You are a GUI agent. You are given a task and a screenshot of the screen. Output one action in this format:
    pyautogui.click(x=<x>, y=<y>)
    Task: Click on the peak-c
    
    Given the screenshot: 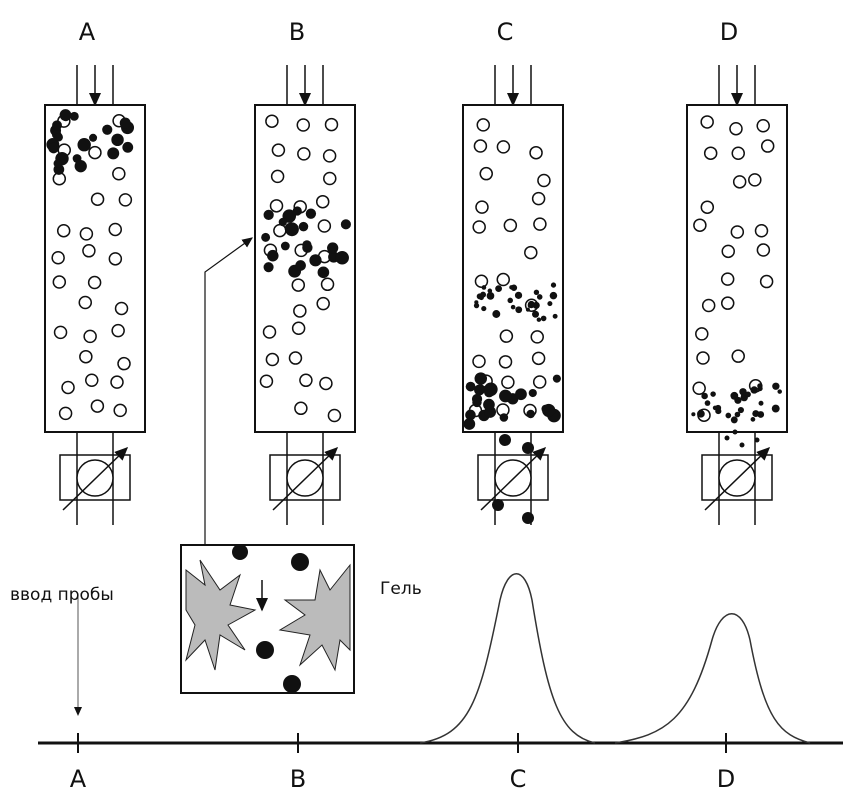 What is the action you would take?
    pyautogui.click(x=507, y=658)
    